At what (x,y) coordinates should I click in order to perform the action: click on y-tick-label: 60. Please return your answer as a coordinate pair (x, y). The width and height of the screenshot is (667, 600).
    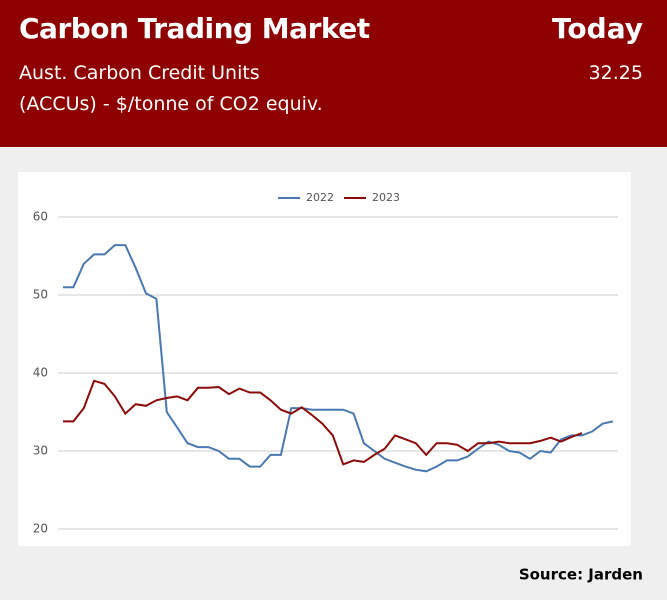
    Looking at the image, I should click on (40, 217).